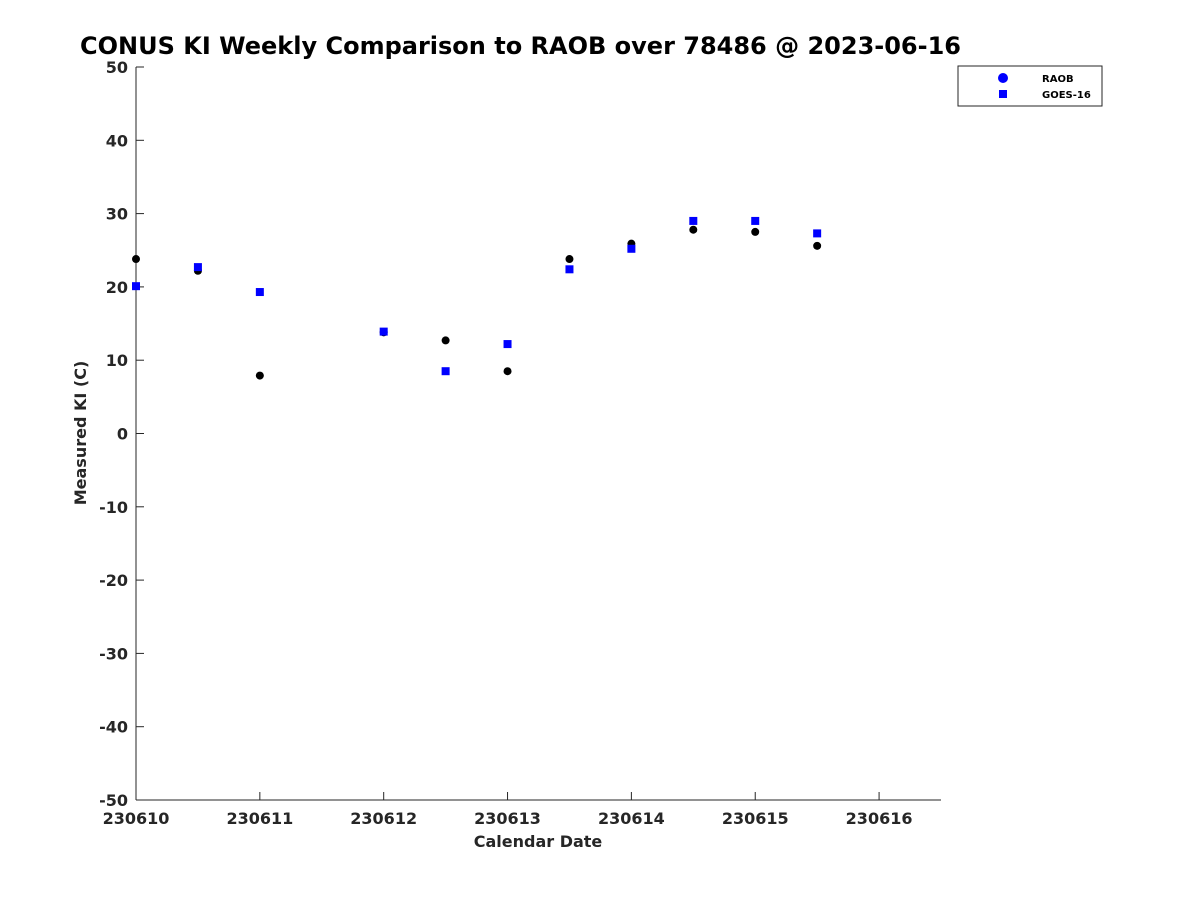  I want to click on legend-box, so click(1030, 86).